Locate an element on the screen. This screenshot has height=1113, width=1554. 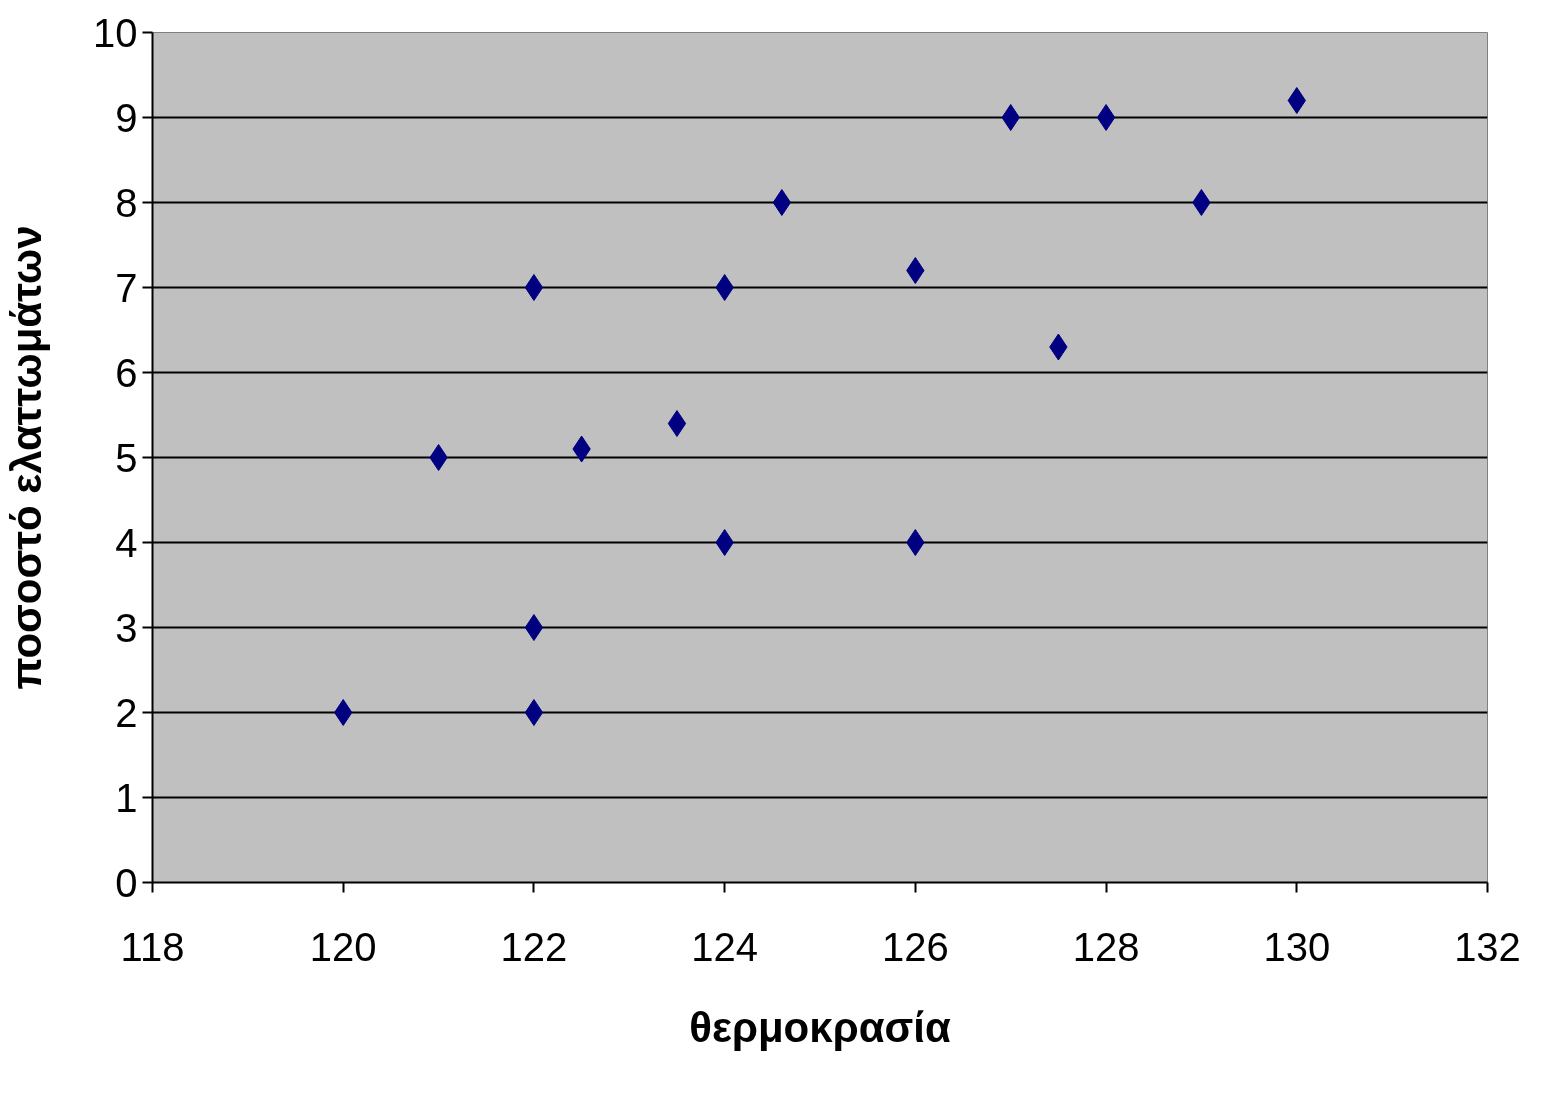
x-tick-label: 122 is located at coordinates (534, 946).